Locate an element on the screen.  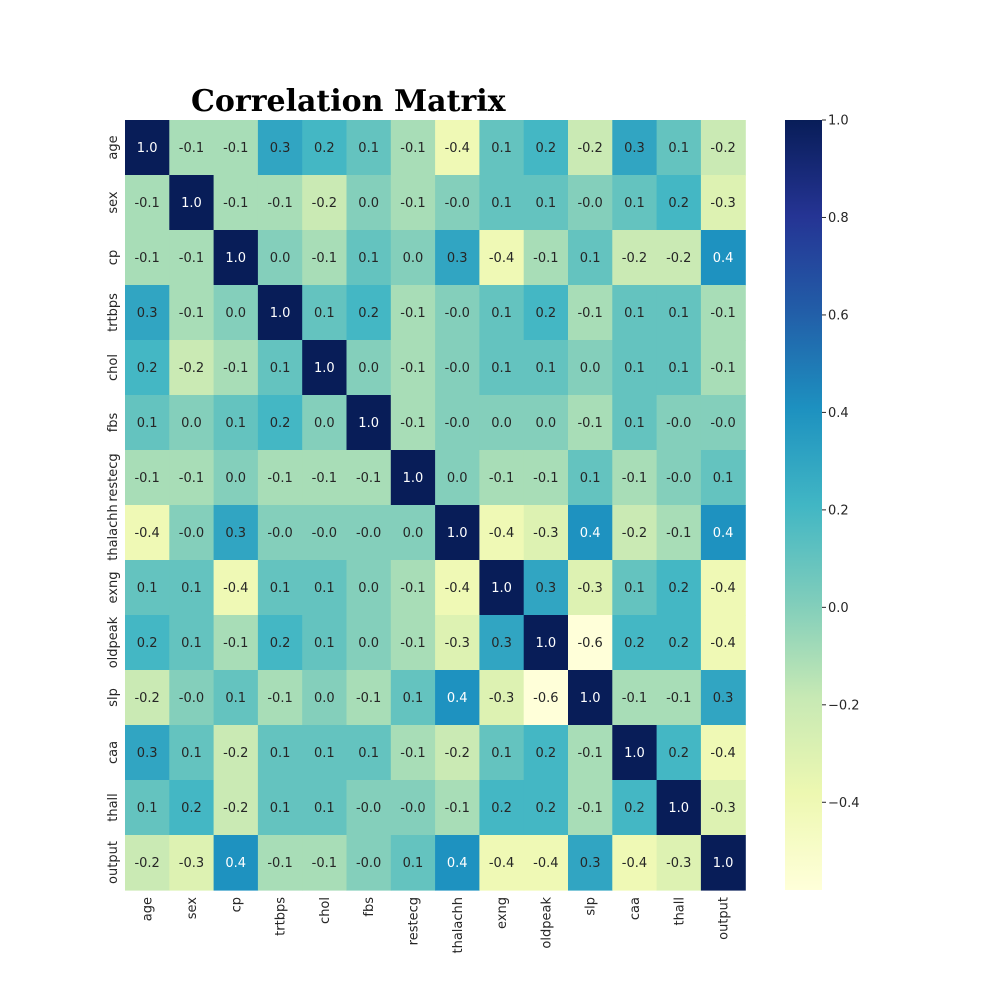
y-tick-label: age is located at coordinates (113, 147).